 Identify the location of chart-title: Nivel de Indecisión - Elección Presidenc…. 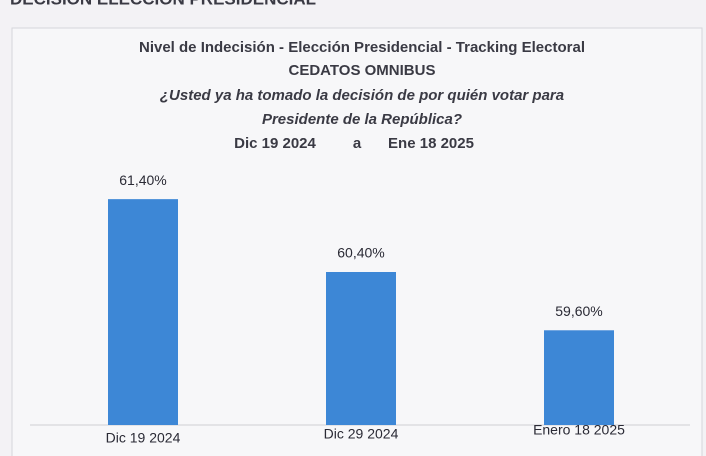
(362, 47).